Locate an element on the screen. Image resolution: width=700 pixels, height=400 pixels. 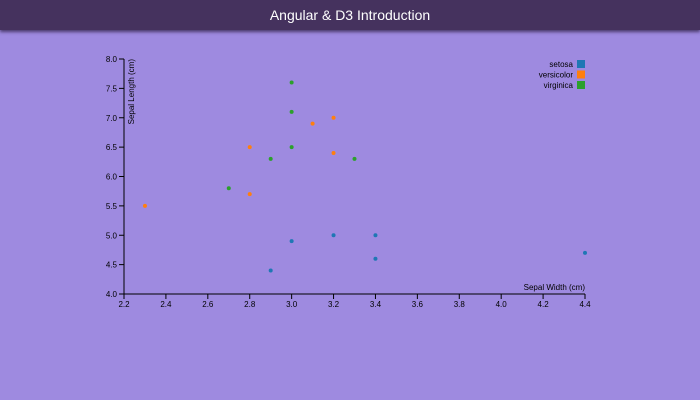
y-tick-label: 7.0 is located at coordinates (112, 118).